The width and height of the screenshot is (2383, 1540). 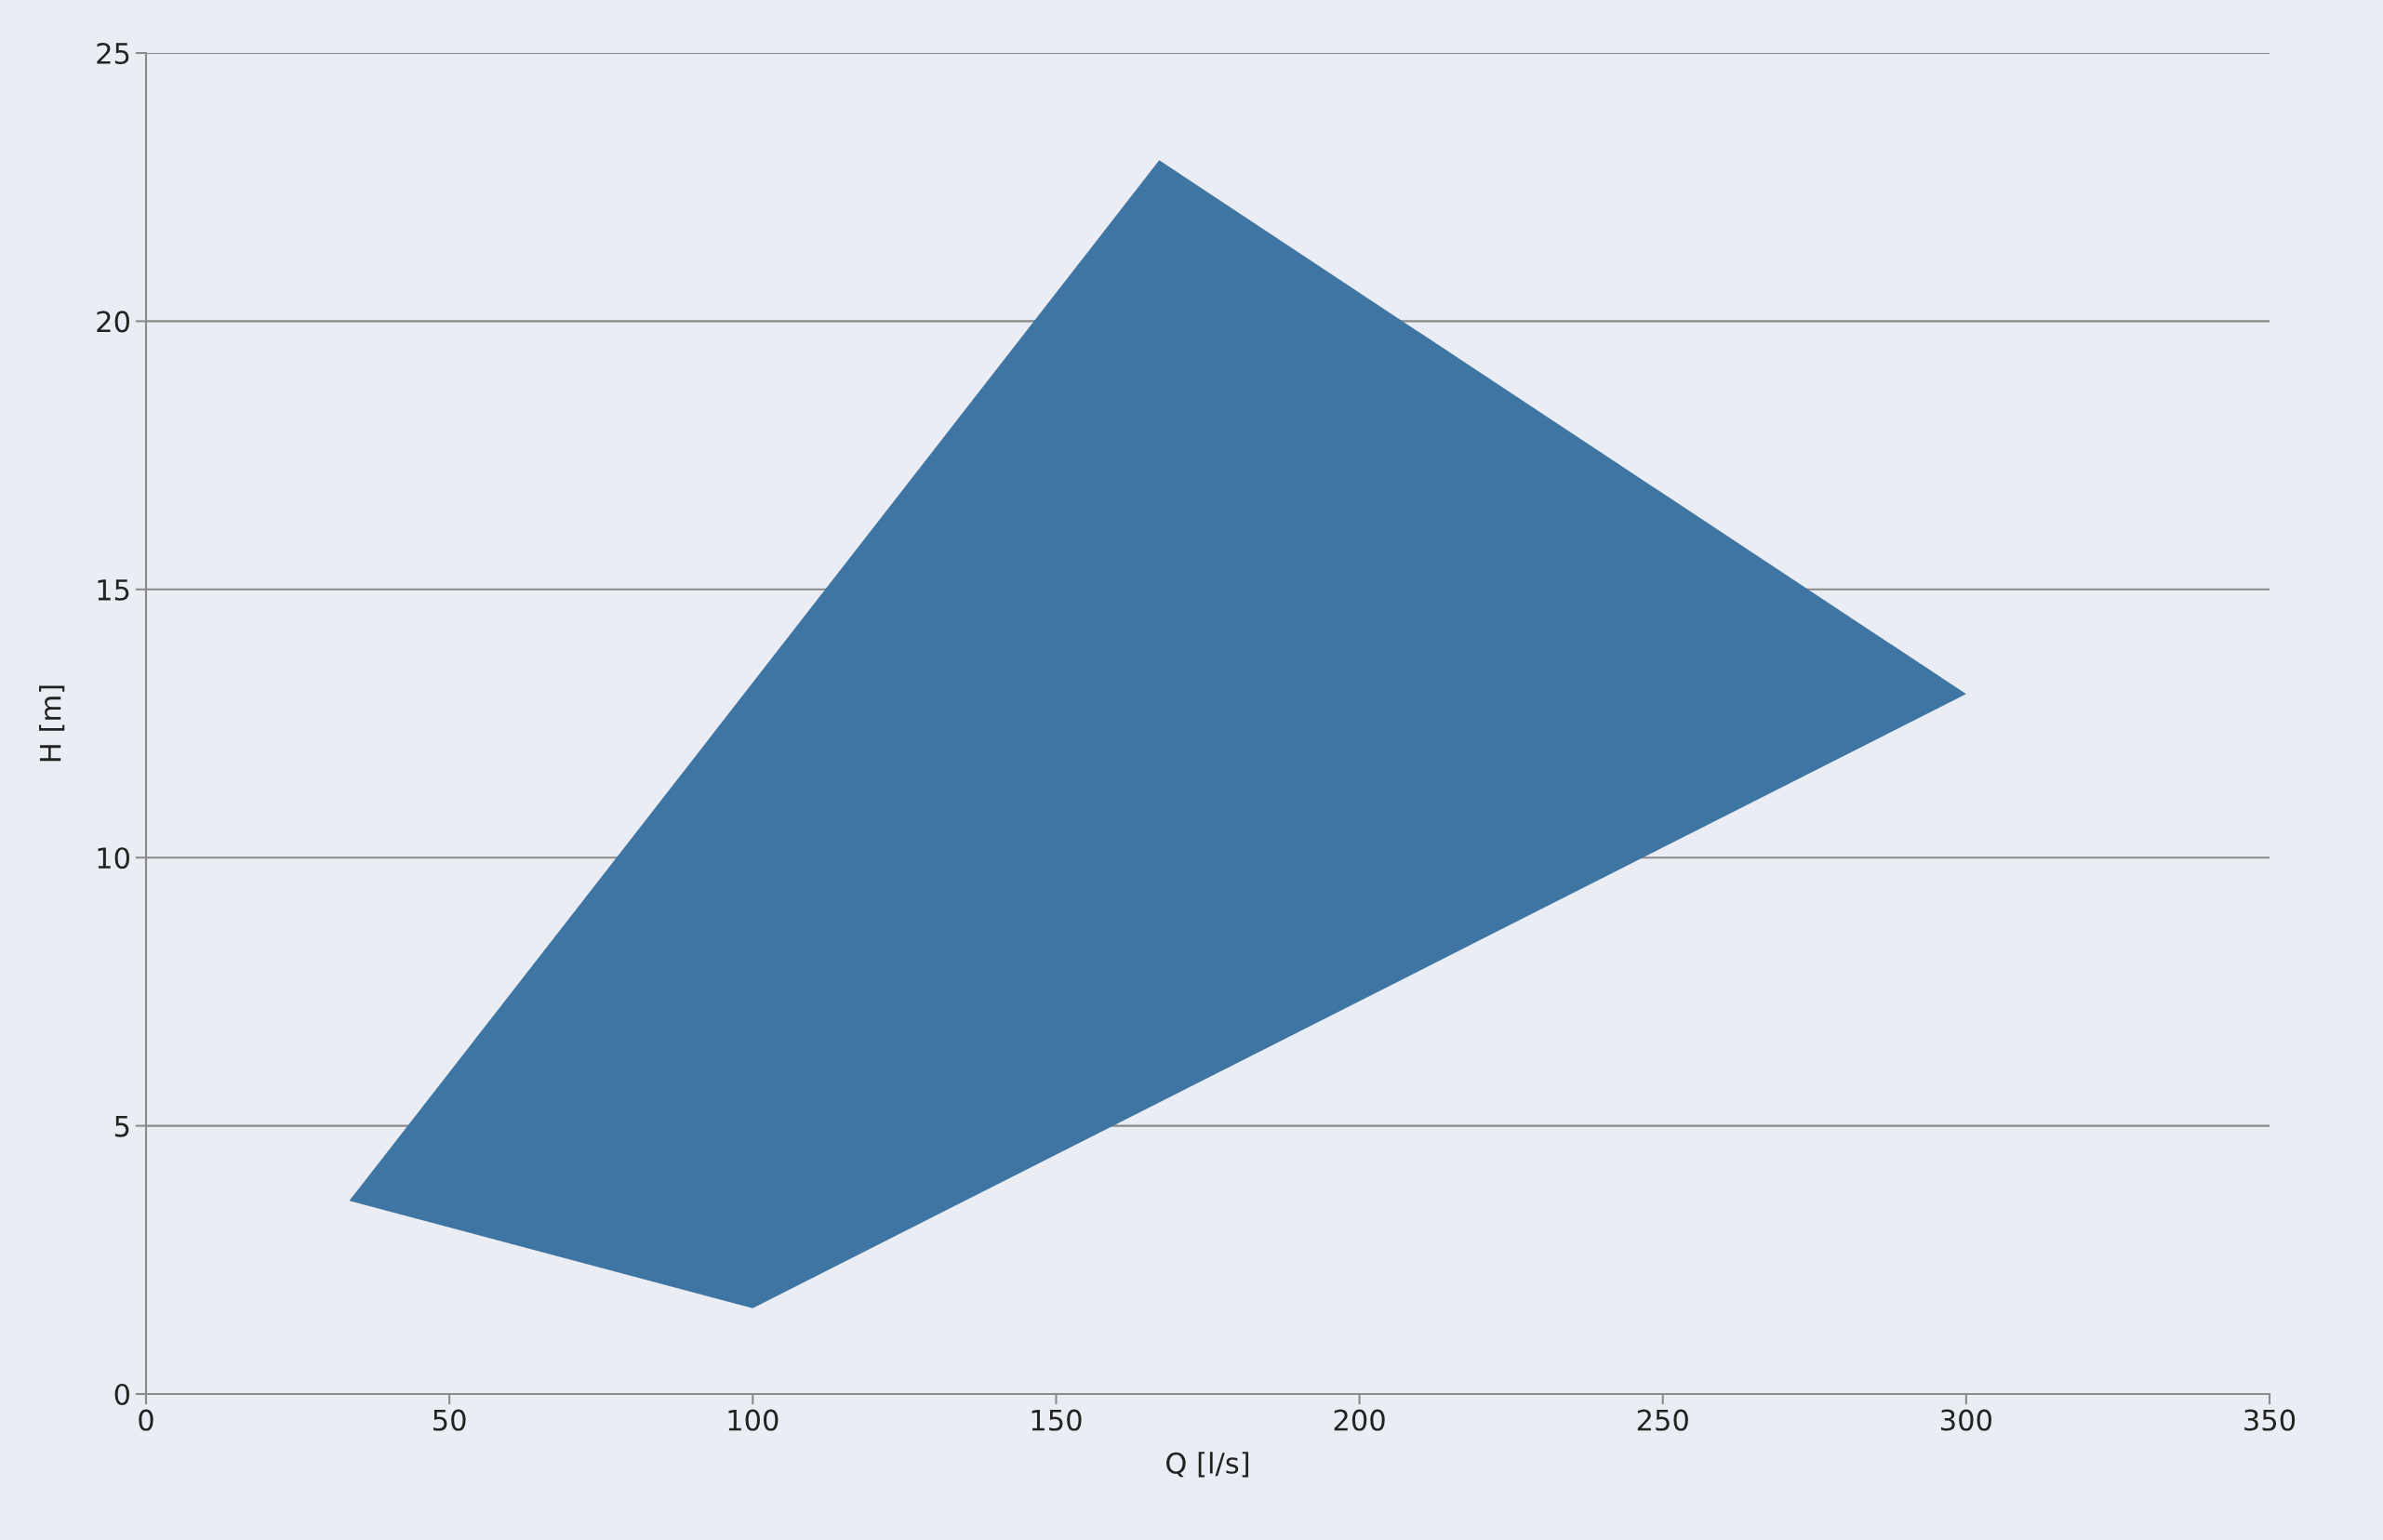 I want to click on y-tick-label: 0, so click(x=122, y=1394).